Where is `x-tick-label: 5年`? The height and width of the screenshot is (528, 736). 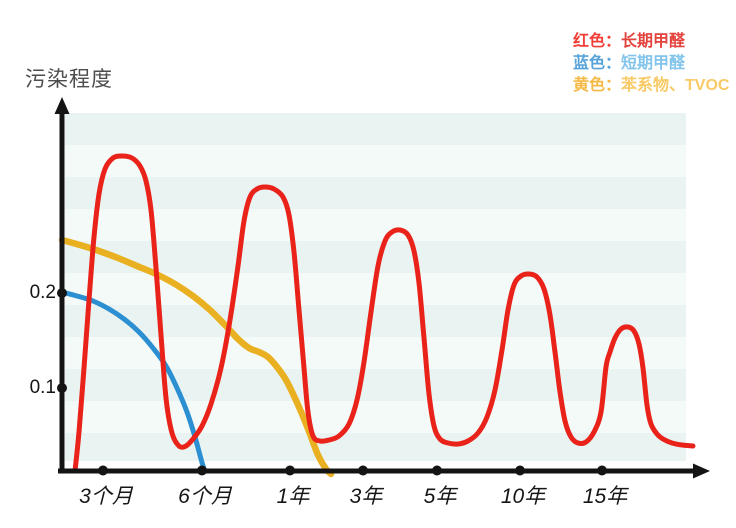 x-tick-label: 5年 is located at coordinates (440, 496).